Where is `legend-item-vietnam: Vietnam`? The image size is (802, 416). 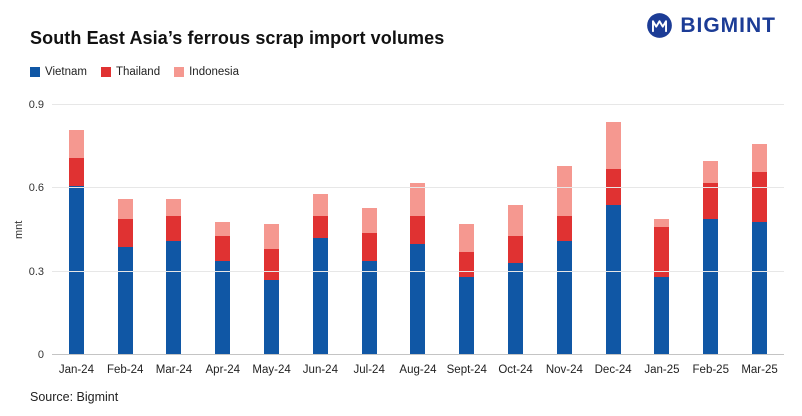
legend-item-vietnam: Vietnam is located at coordinates (58, 72).